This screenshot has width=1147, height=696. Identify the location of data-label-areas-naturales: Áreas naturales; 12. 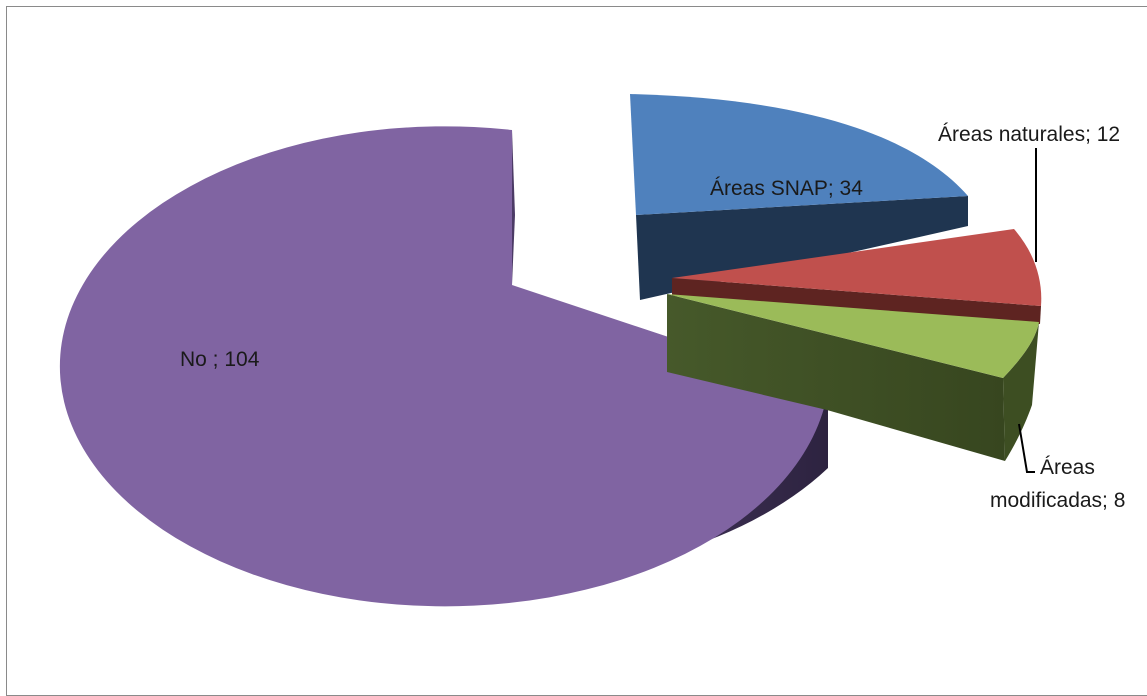
(1029, 134).